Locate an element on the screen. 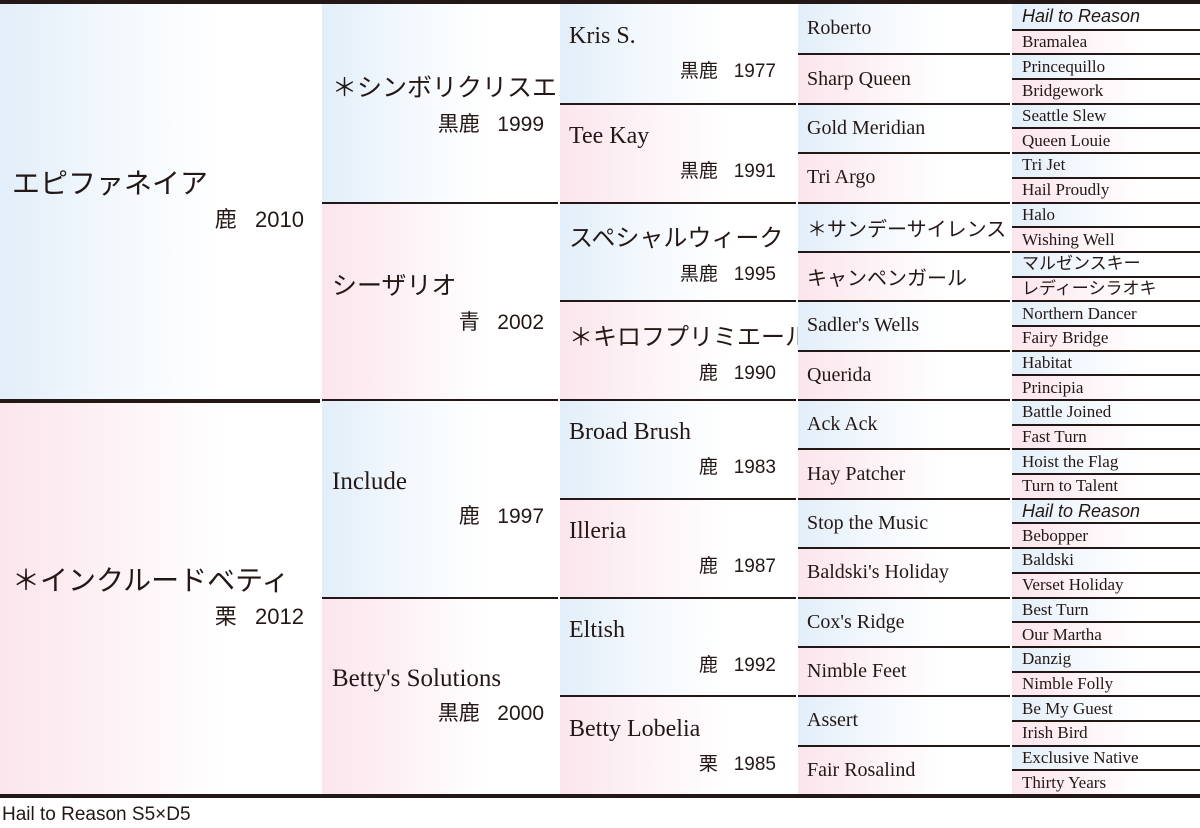 This screenshot has height=828, width=1200. horse-name: Exclusive Native is located at coordinates (1080, 757).